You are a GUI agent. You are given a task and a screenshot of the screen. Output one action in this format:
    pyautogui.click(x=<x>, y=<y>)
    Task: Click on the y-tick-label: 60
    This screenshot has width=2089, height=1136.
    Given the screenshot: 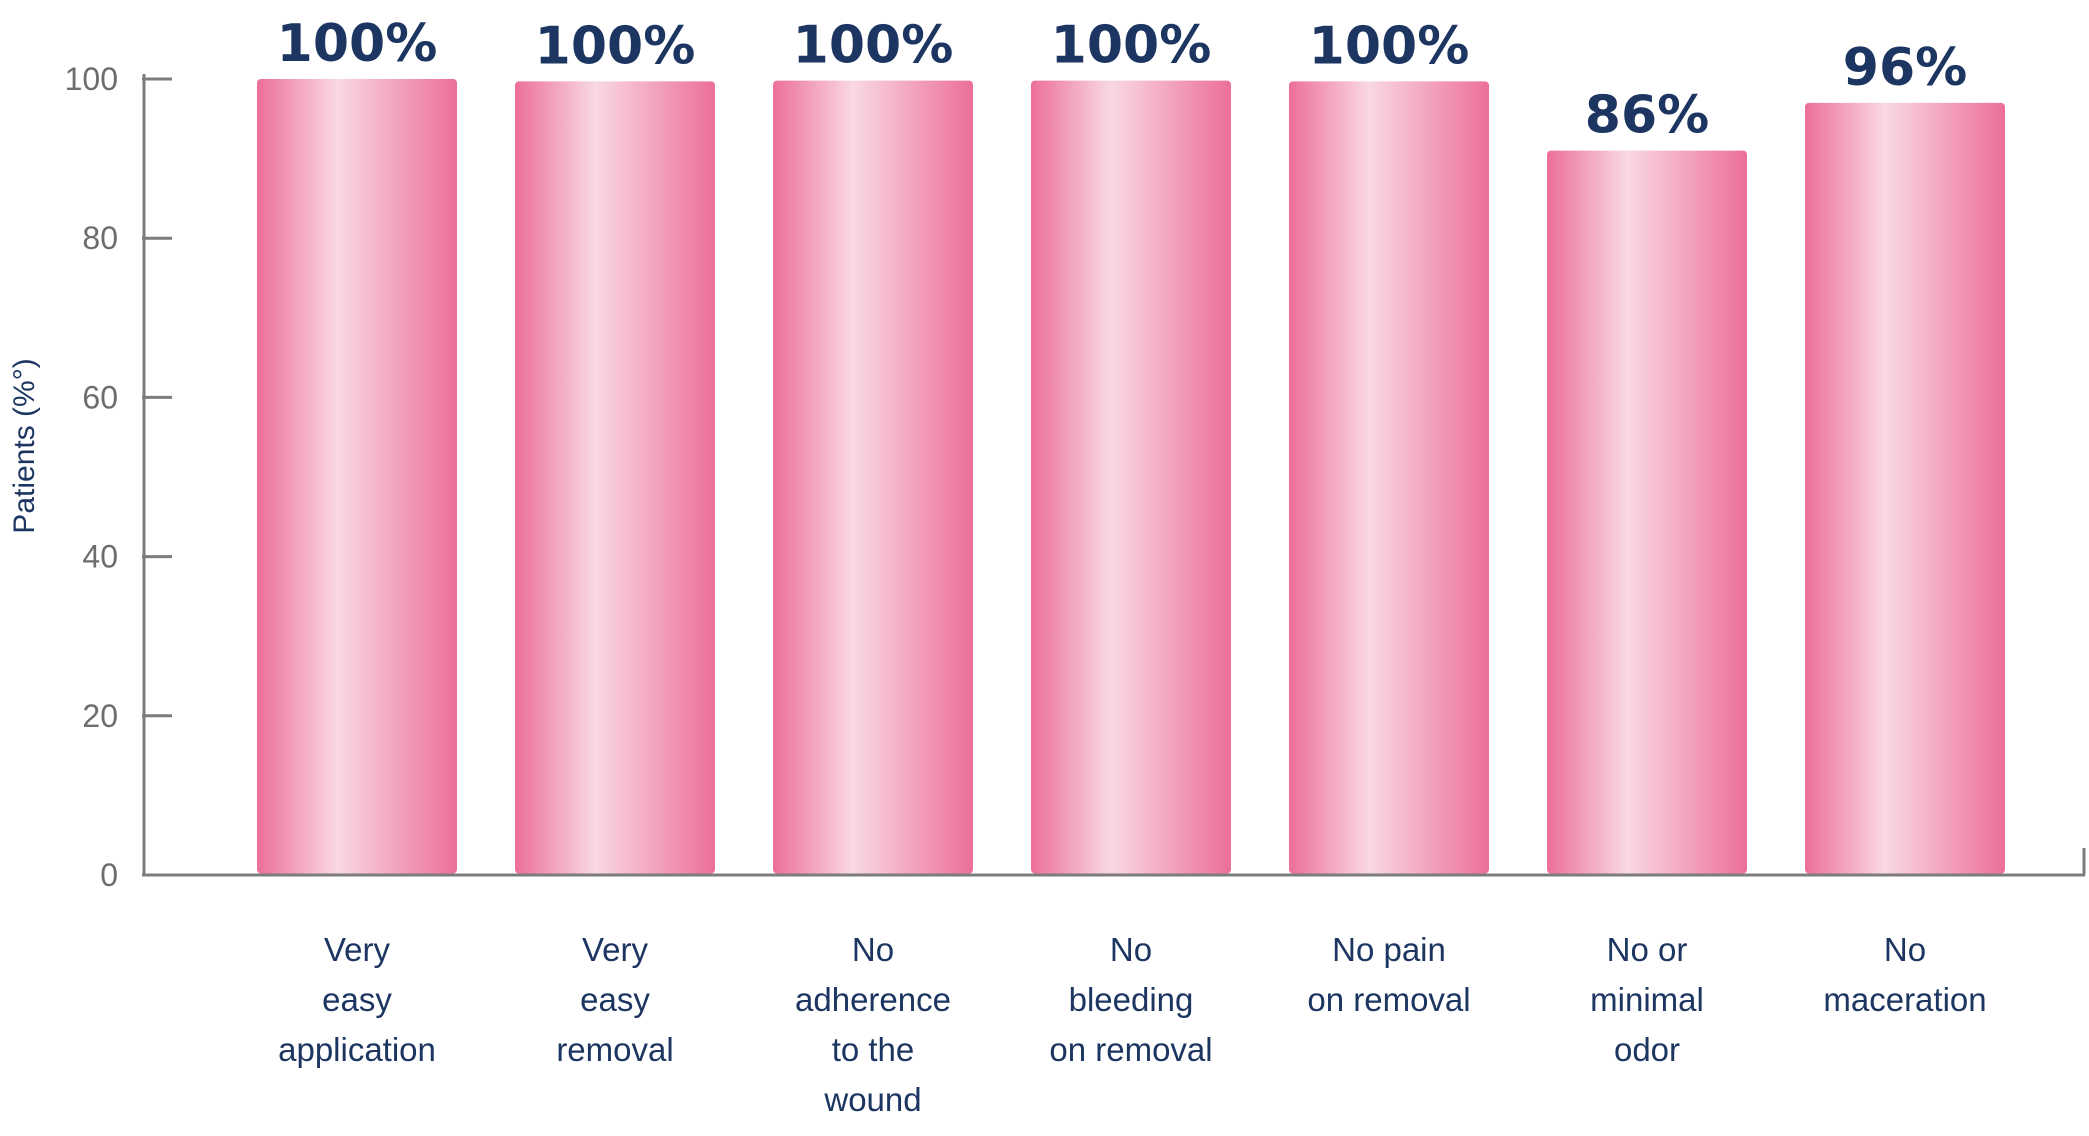 What is the action you would take?
    pyautogui.click(x=100, y=397)
    